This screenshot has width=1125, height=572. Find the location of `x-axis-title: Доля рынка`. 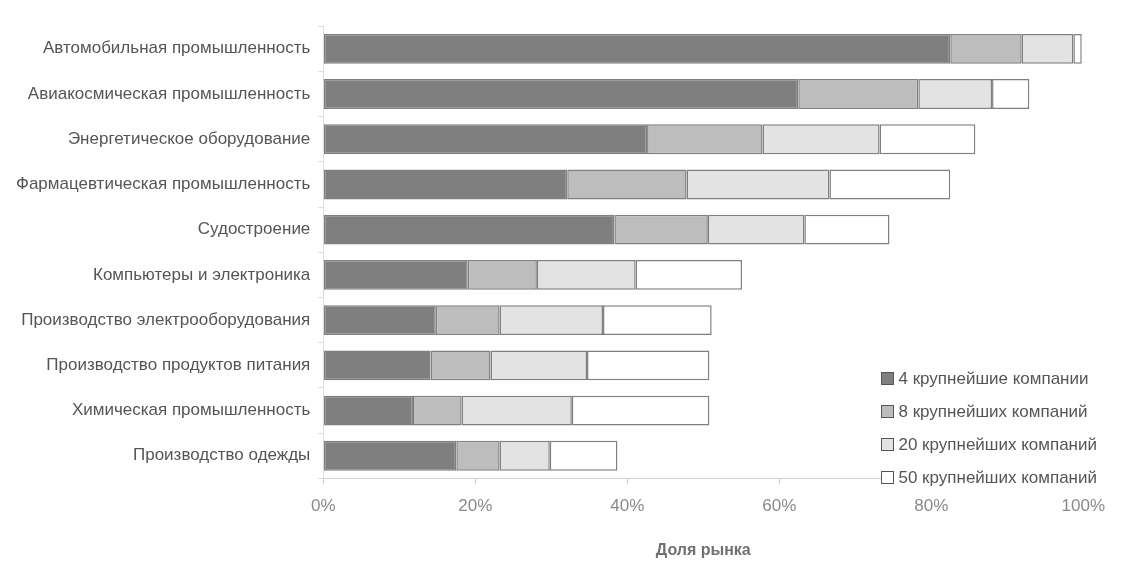

x-axis-title: Доля рынка is located at coordinates (703, 549).